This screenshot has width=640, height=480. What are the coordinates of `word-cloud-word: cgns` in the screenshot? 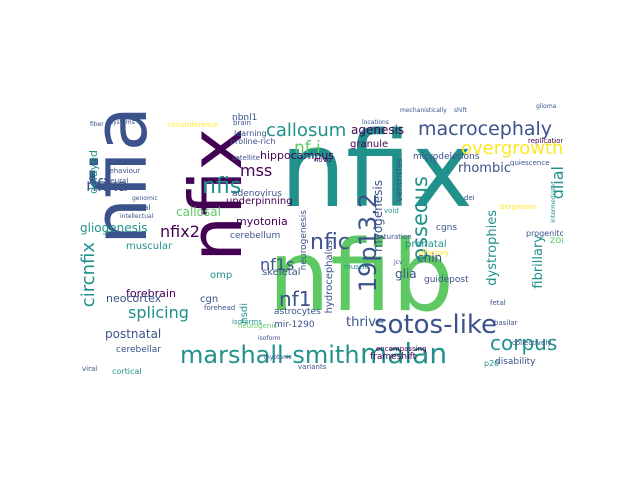 It's located at (447, 228).